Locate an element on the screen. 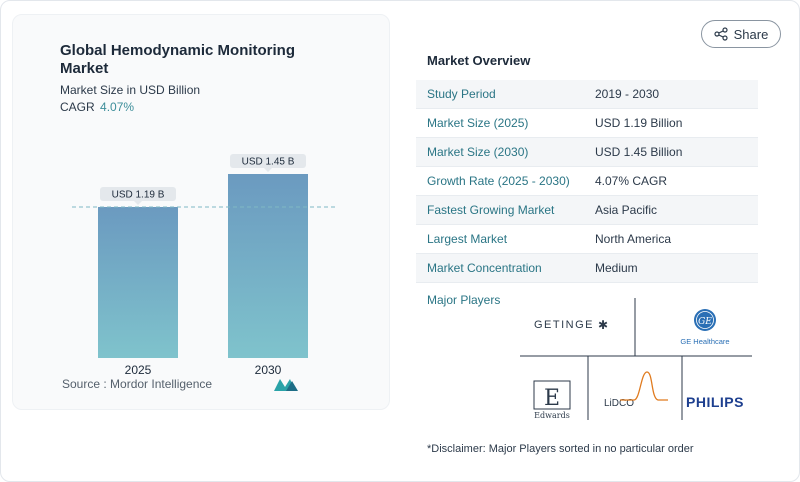  overview-label: Study Period is located at coordinates (461, 94).